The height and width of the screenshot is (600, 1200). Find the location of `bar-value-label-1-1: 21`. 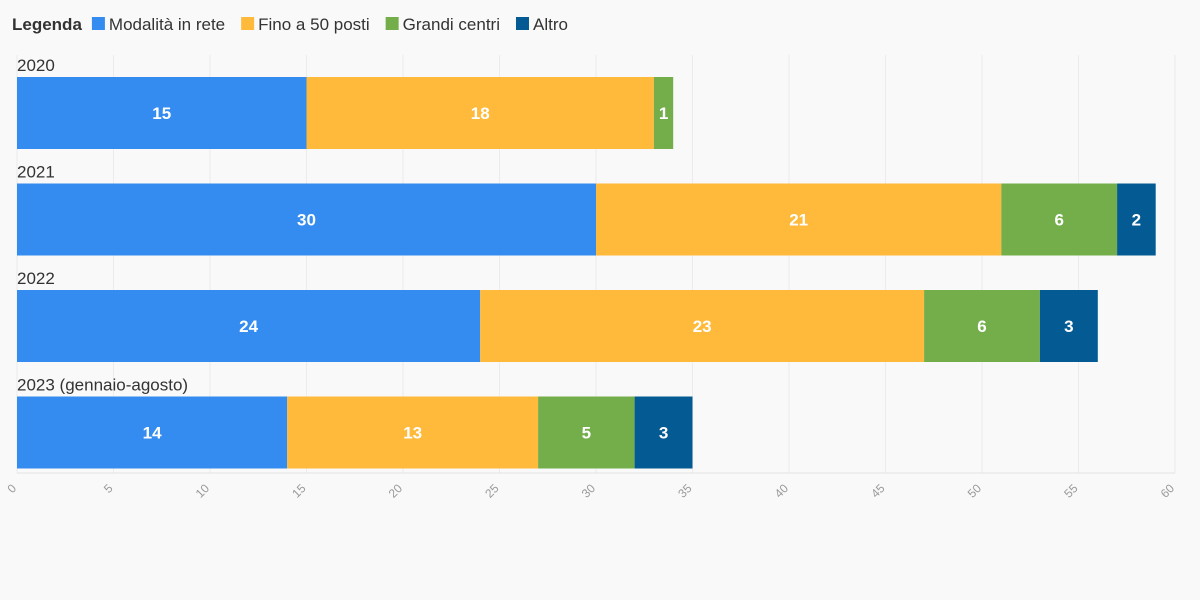

bar-value-label-1-1: 21 is located at coordinates (798, 220).